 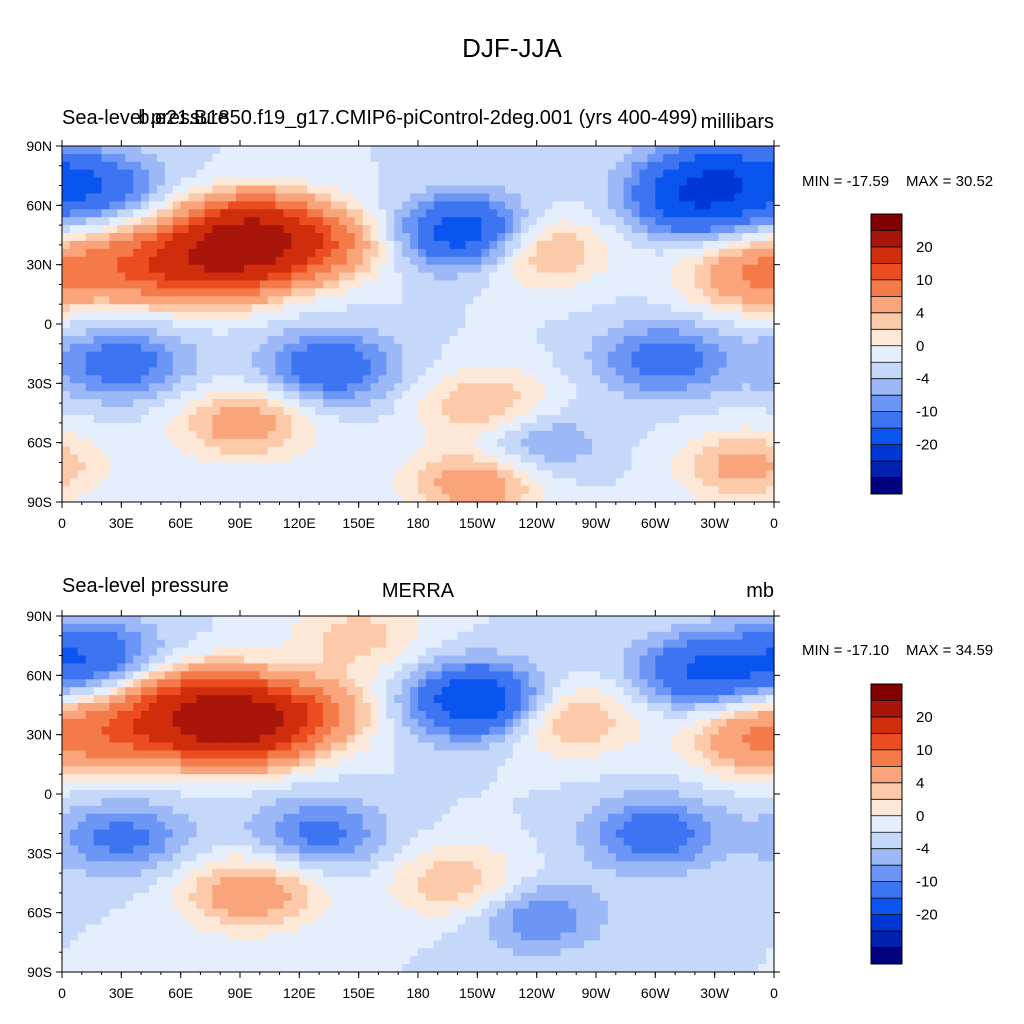 I want to click on panel-model-variable-label: Sea-level pressure, so click(x=145, y=118).